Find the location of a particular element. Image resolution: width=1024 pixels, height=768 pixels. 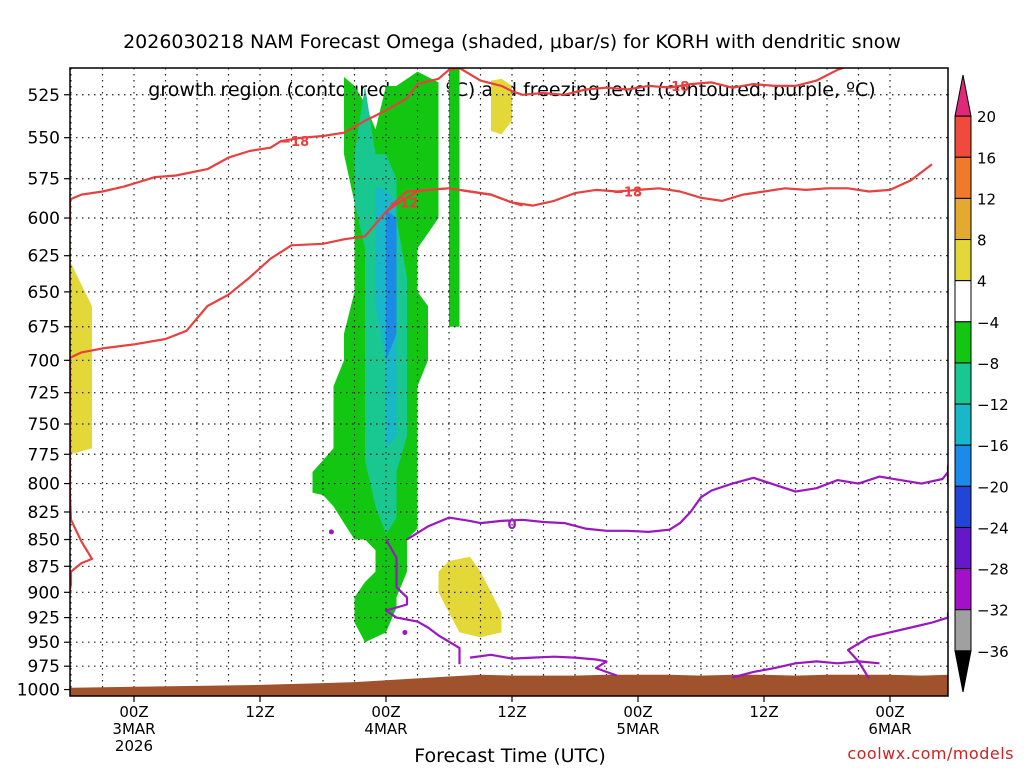

omega-minus16 is located at coordinates (391, 285).